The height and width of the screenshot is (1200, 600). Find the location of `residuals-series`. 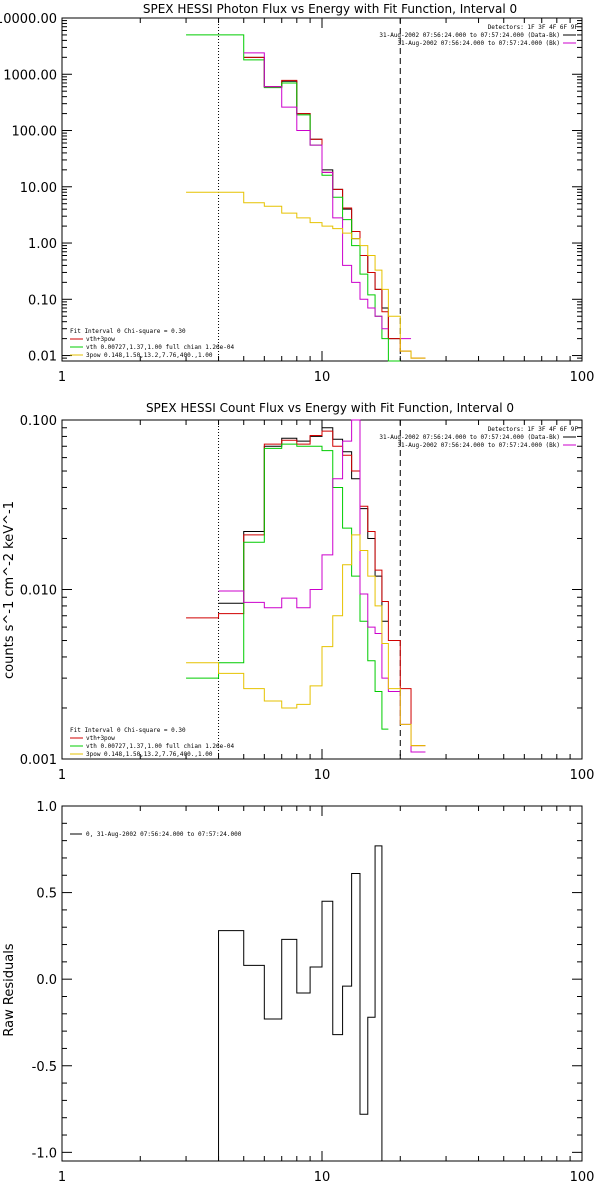

residuals-series is located at coordinates (300, 1003).